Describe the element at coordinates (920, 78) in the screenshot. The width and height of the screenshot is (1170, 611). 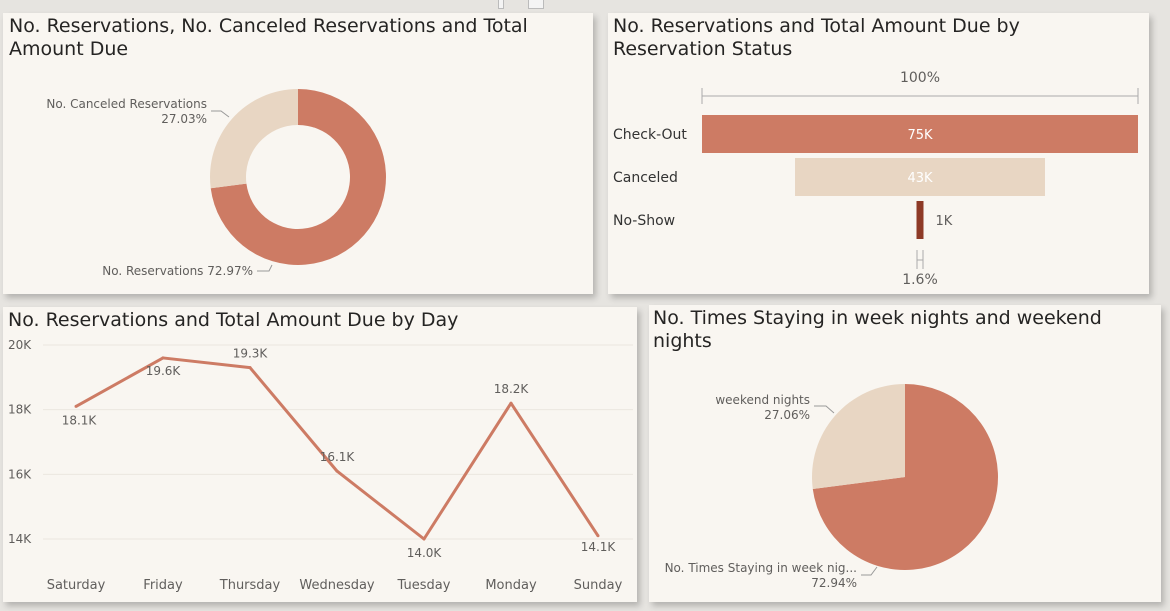
I see `funnel-top-percent: 100%` at that location.